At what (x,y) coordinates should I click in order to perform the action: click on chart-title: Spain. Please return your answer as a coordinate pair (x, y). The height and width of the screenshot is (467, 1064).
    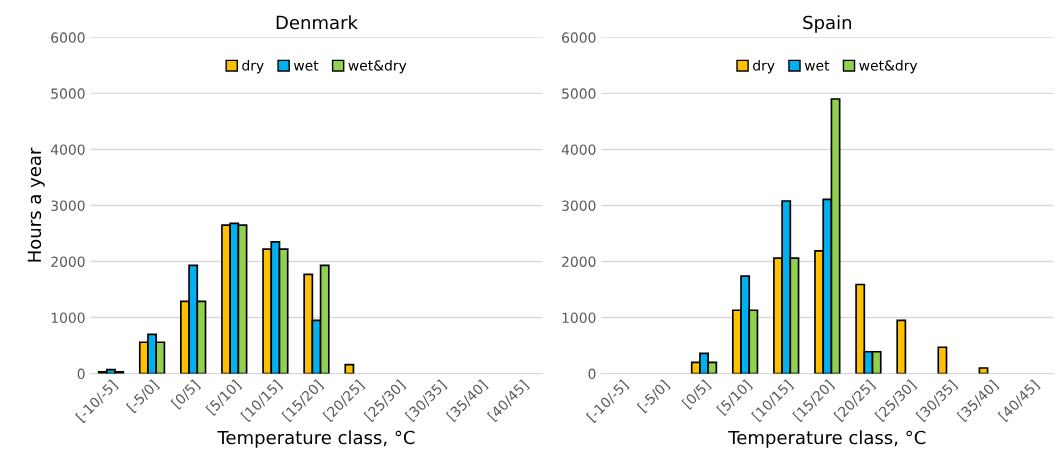
    Looking at the image, I should click on (827, 24).